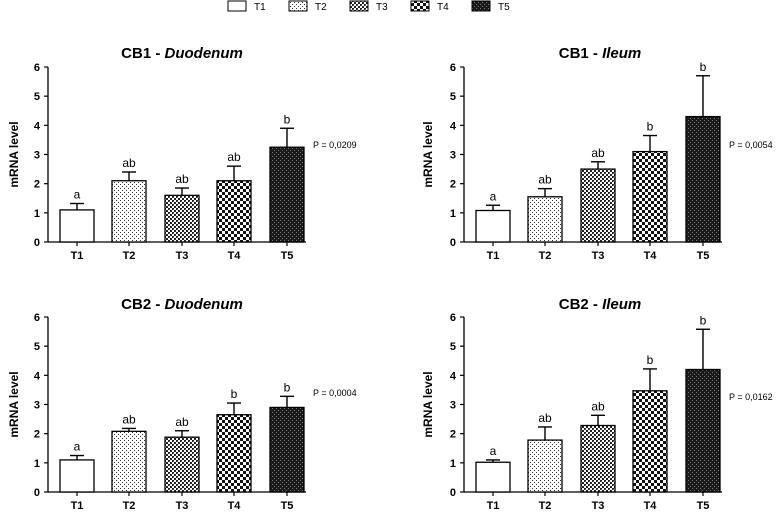 This screenshot has height=512, width=778. I want to click on legend-label-t5: T5, so click(504, 7).